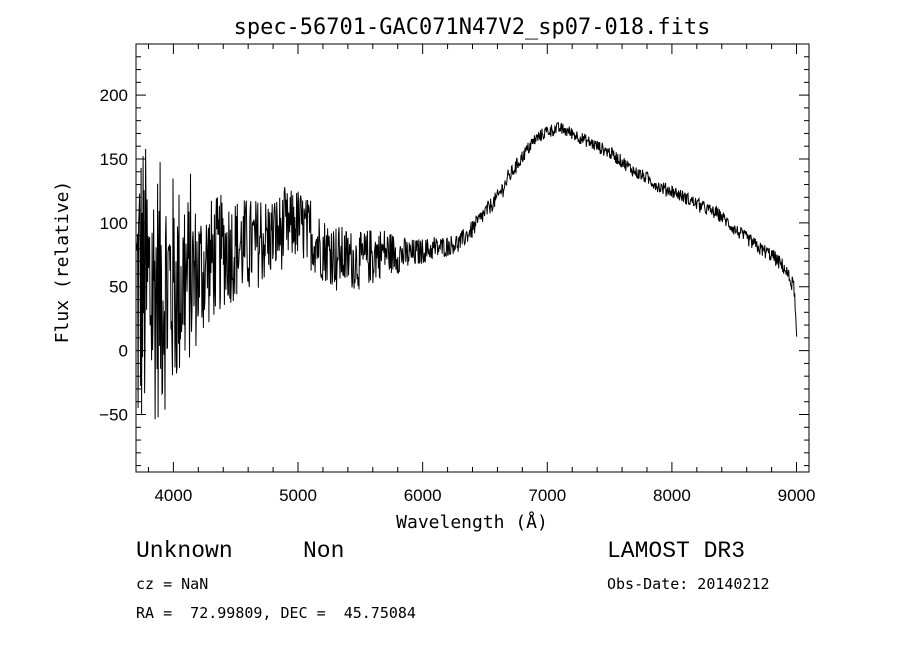 This screenshot has width=900, height=649. I want to click on x-tick-labels: 4000 5000 6000 7000 8000 9000, so click(484, 495).